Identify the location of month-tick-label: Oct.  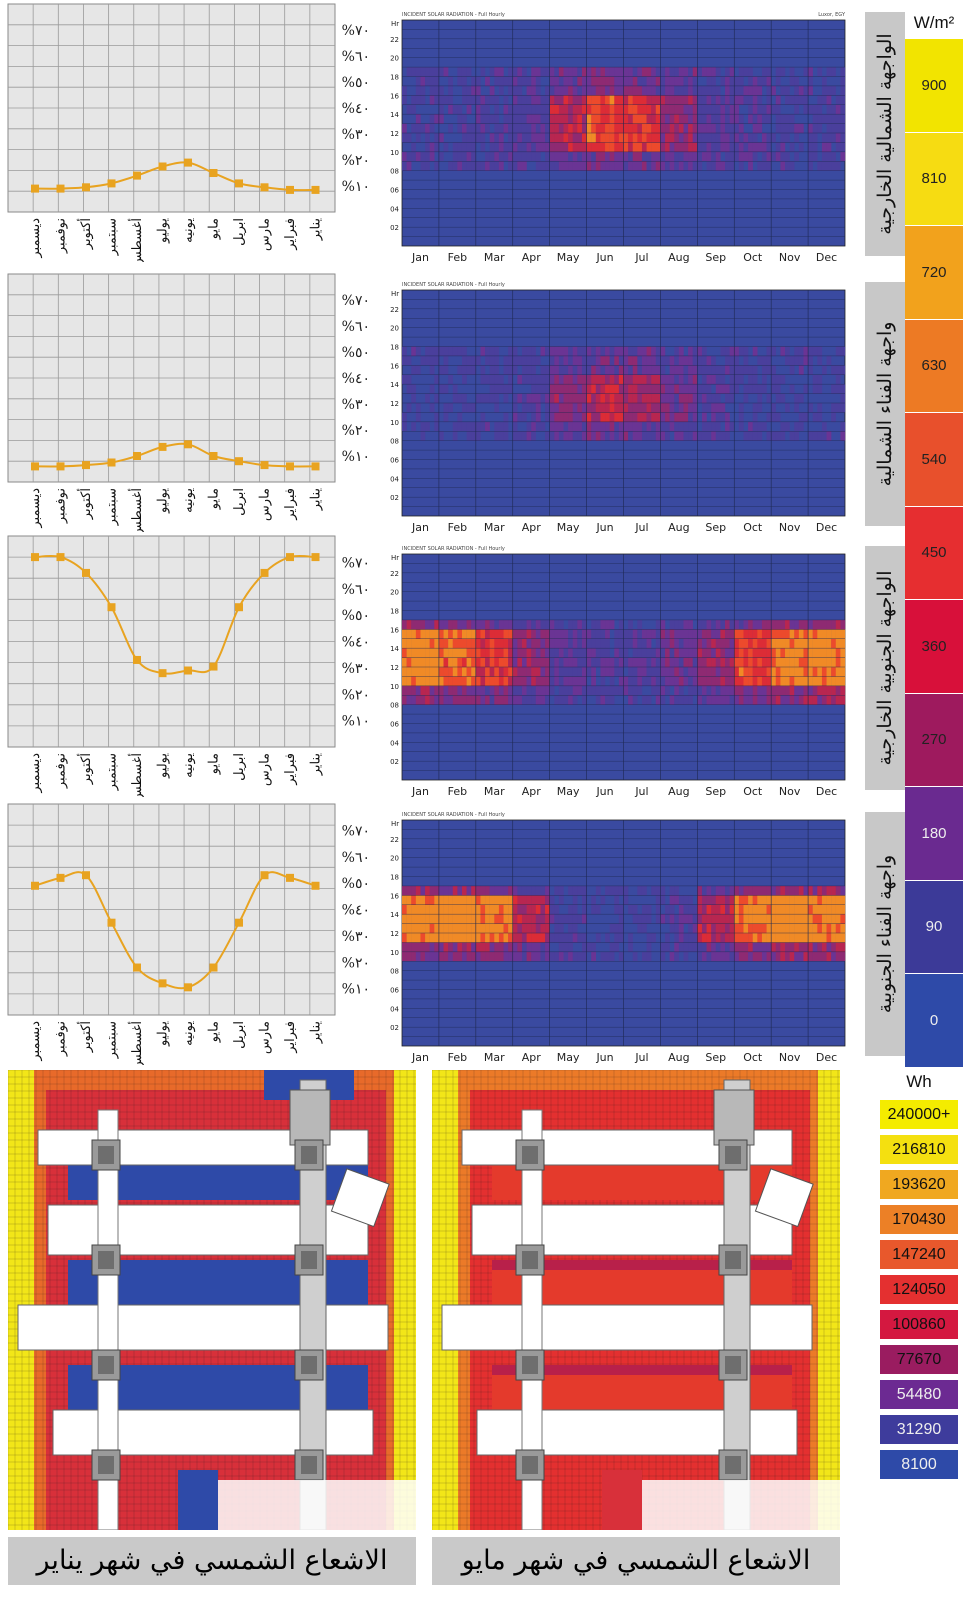
(753, 527).